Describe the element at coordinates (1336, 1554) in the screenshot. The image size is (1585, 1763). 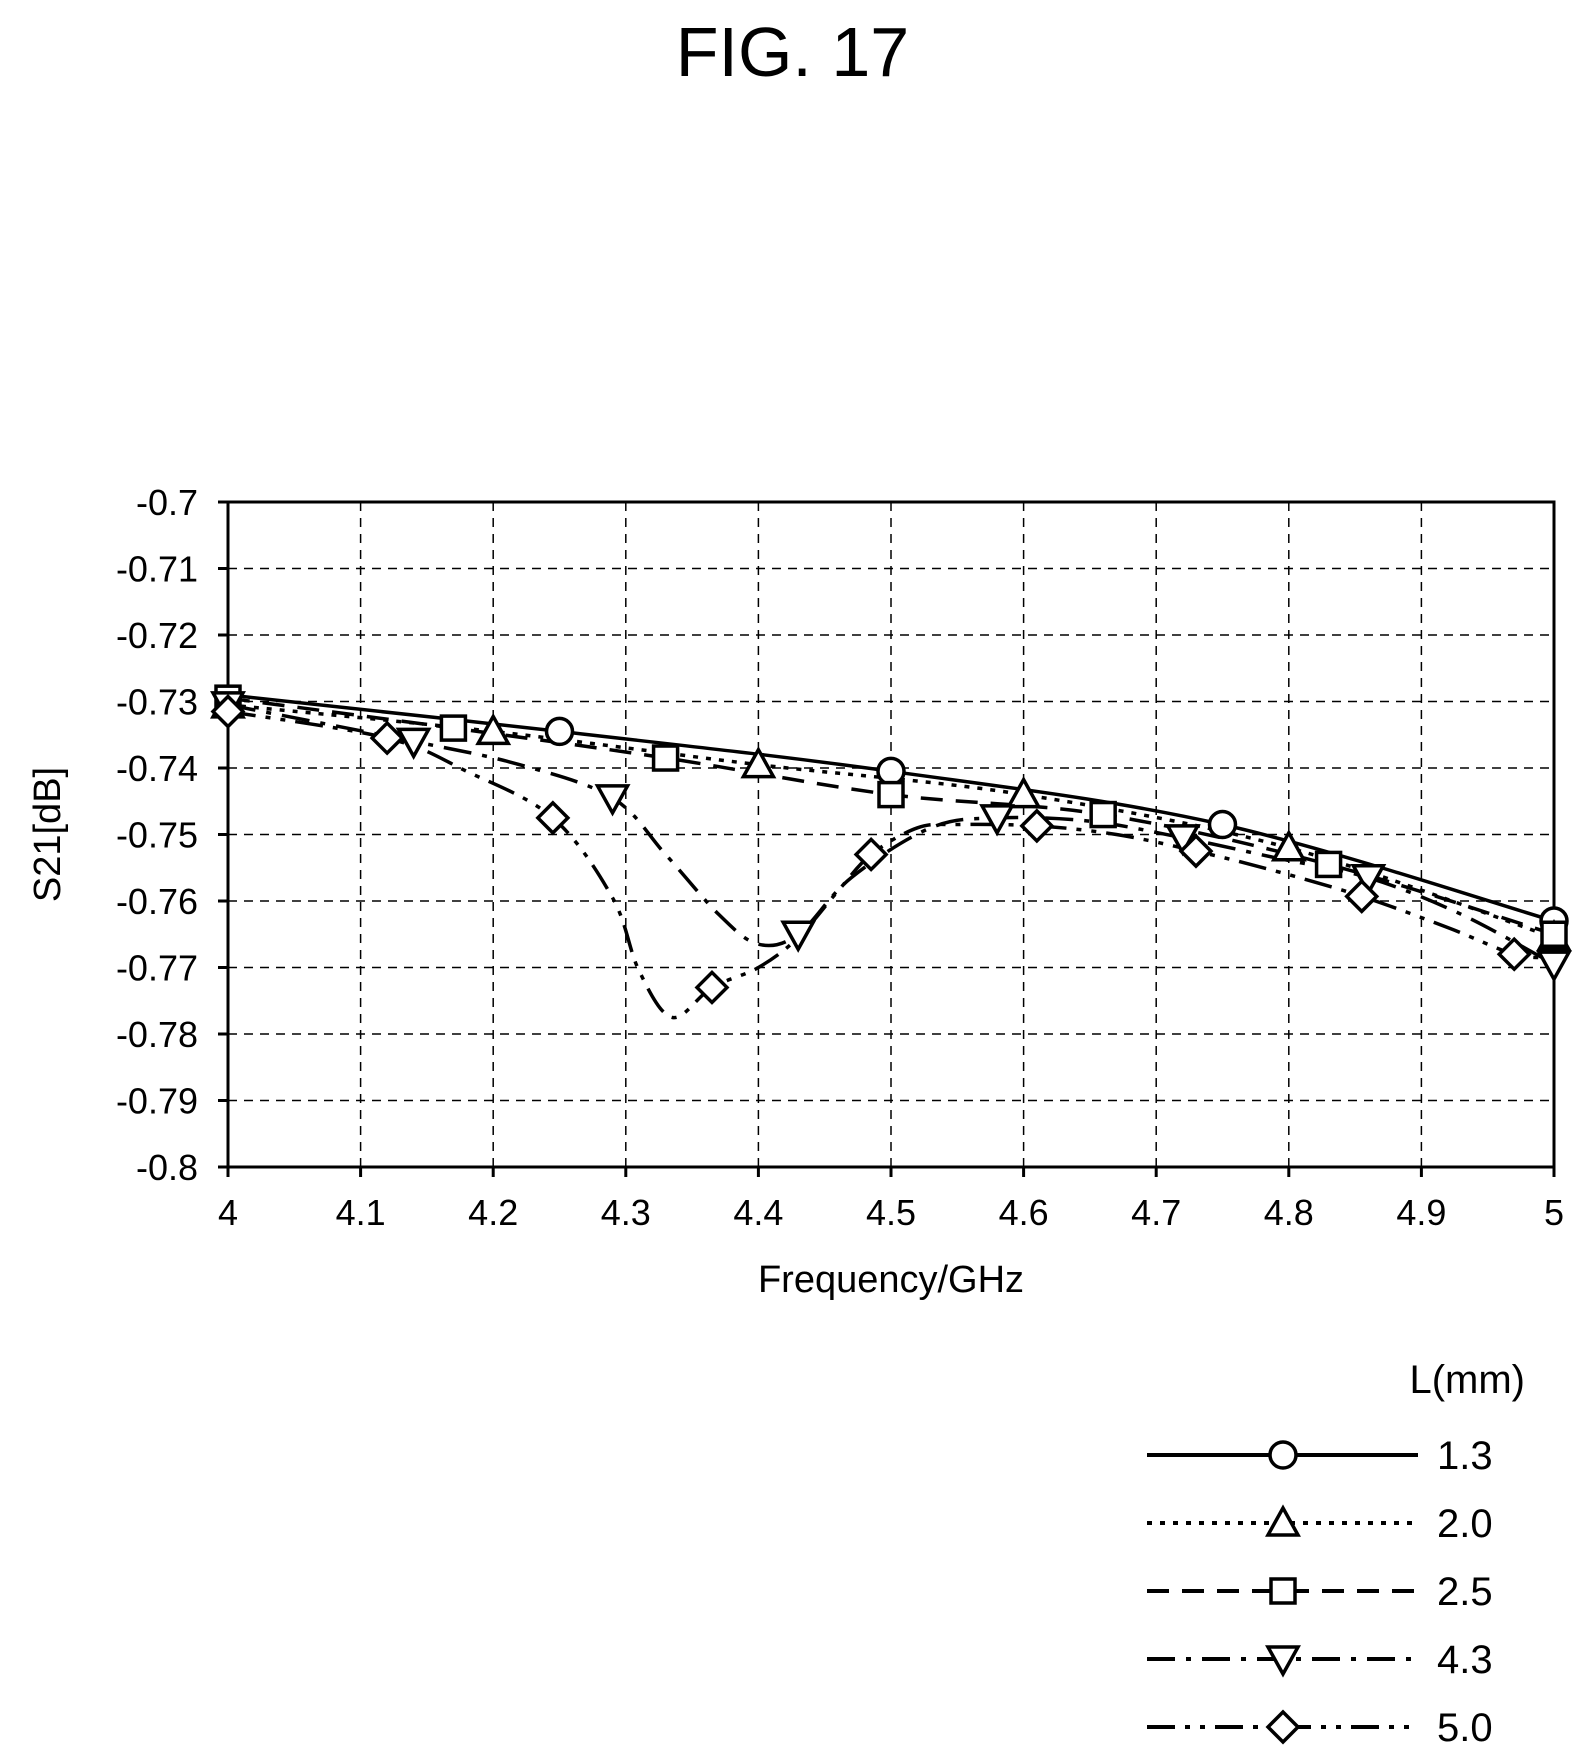
I see `legend: L(mm) 1.3 2.0 2.5 4.3 5.0` at that location.